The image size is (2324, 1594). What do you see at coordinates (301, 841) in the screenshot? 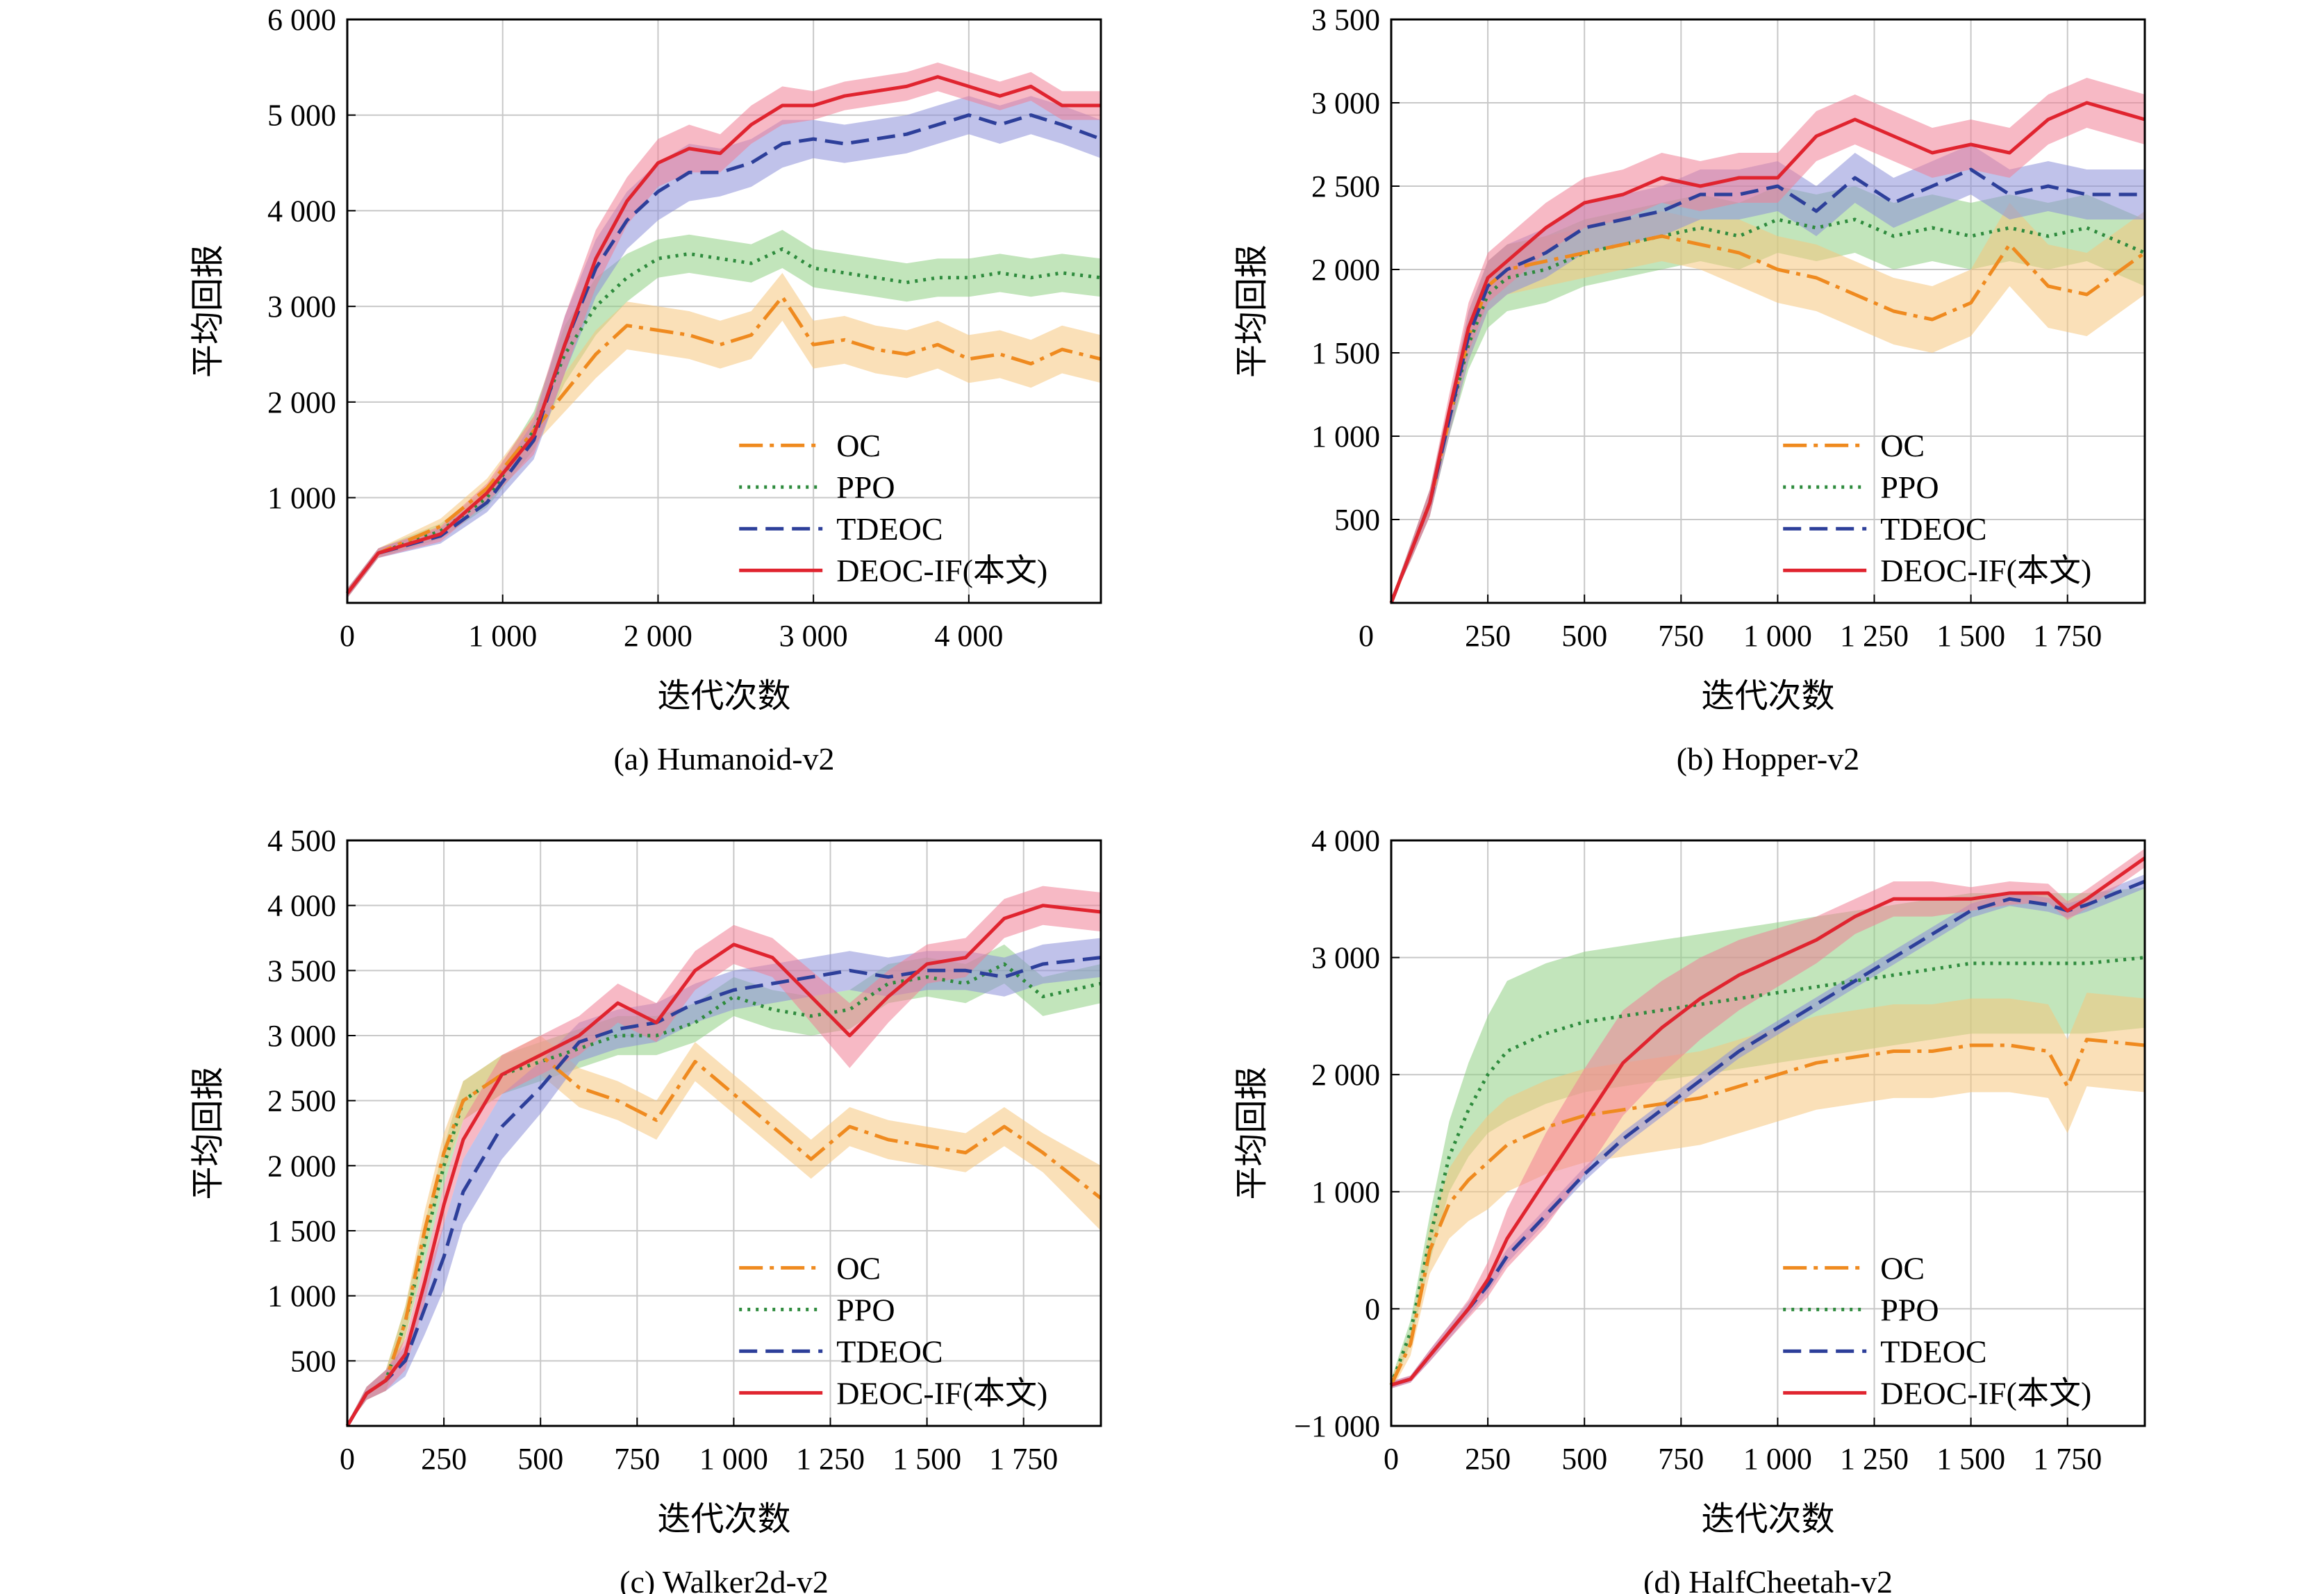
I see `y-tick-label: 4 500` at bounding box center [301, 841].